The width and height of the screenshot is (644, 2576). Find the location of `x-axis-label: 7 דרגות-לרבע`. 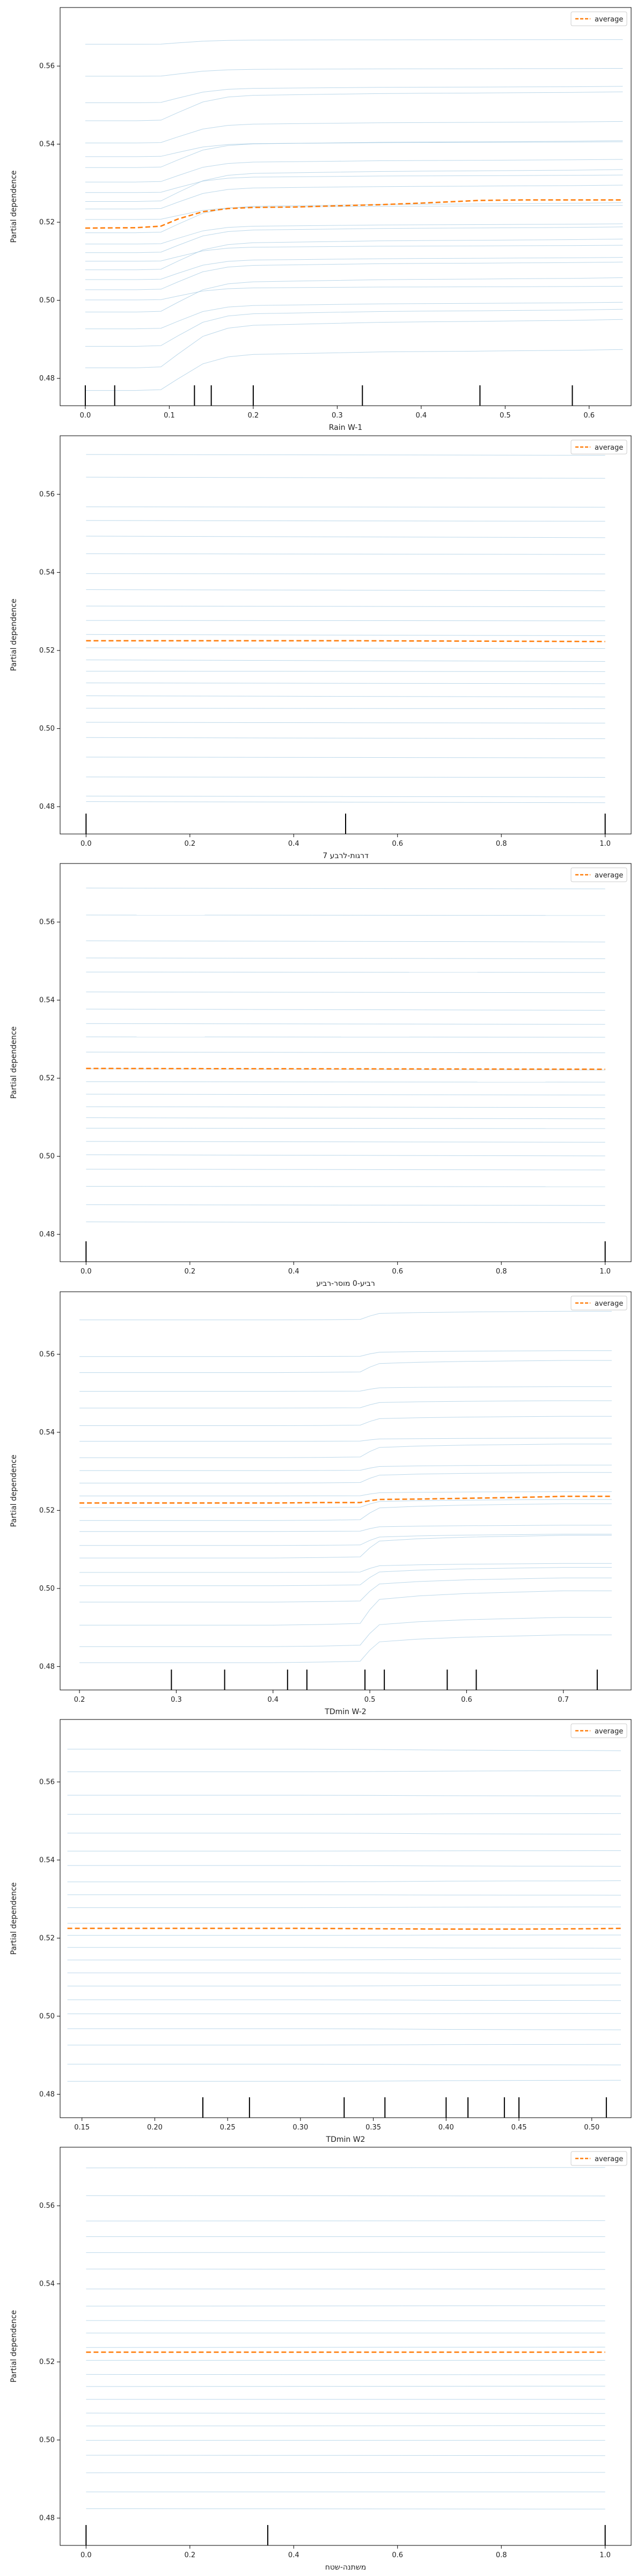

x-axis-label: 7 דרגות-לרבע is located at coordinates (346, 856).